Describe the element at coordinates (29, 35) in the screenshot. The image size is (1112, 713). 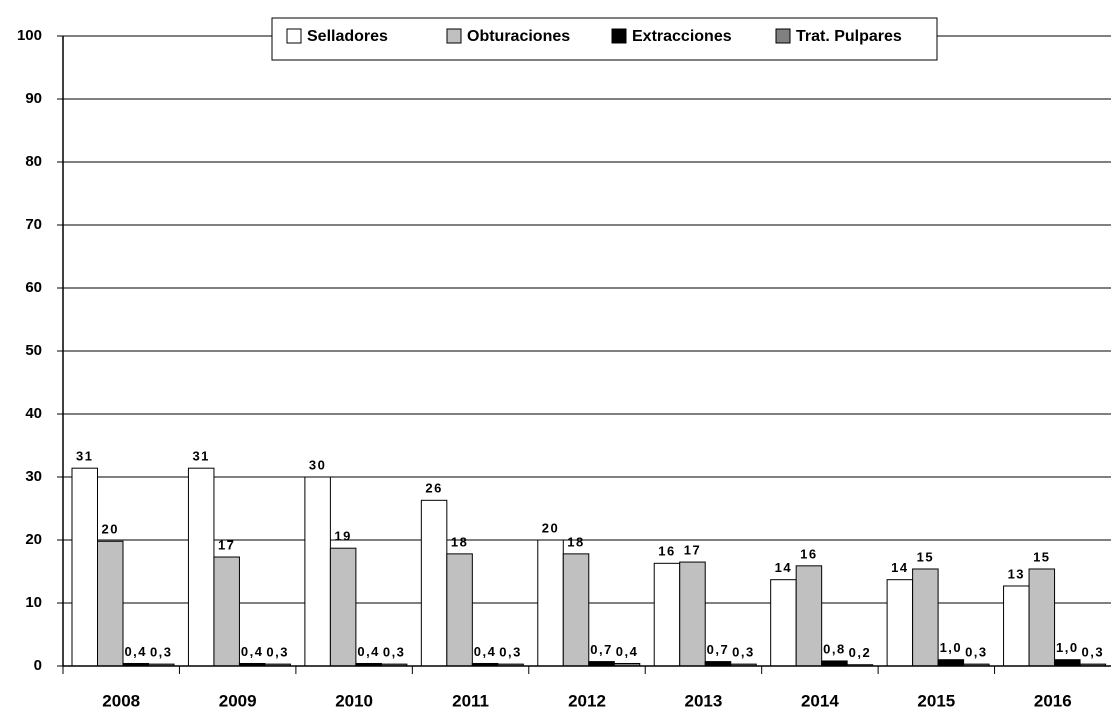
I see `y-tick-label: 100` at that location.